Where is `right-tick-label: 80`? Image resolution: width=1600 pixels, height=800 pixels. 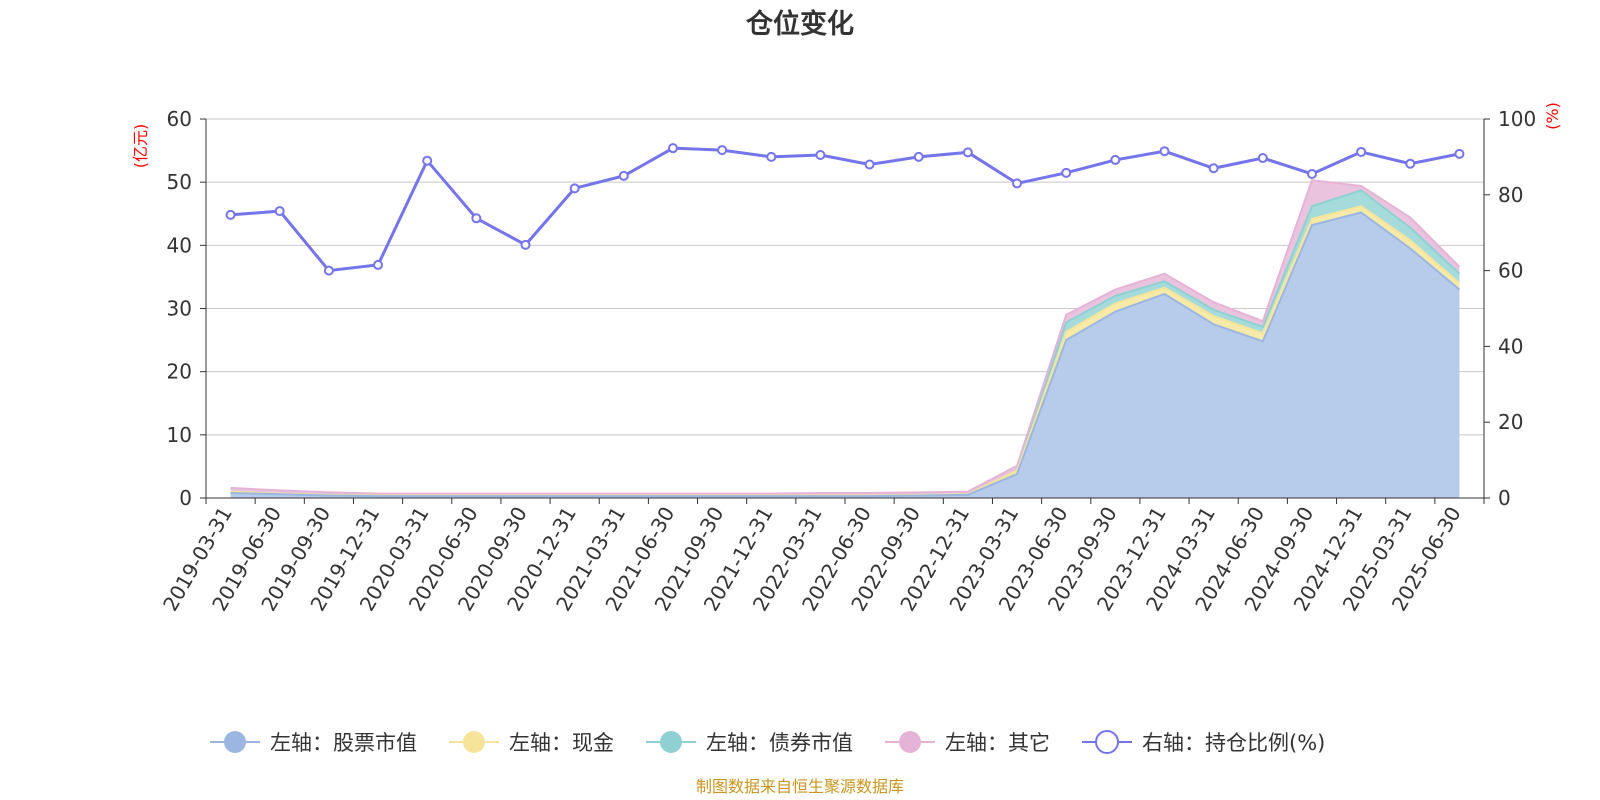
right-tick-label: 80 is located at coordinates (1510, 195).